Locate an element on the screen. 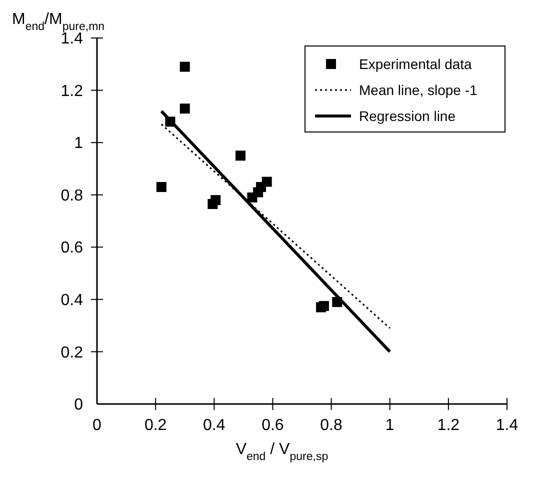 This screenshot has width=537, height=480. y-tick-label: 0.8 is located at coordinates (72, 195).